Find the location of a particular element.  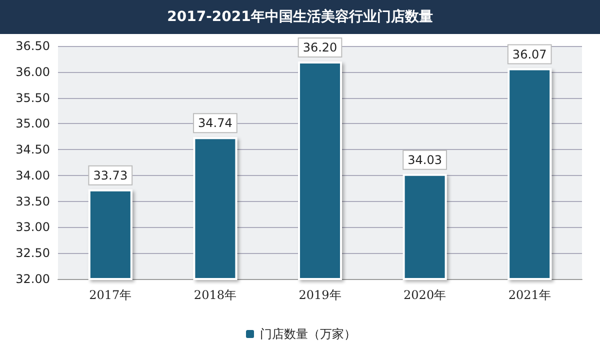

y-tick-label: 36.00 is located at coordinates (33, 71).